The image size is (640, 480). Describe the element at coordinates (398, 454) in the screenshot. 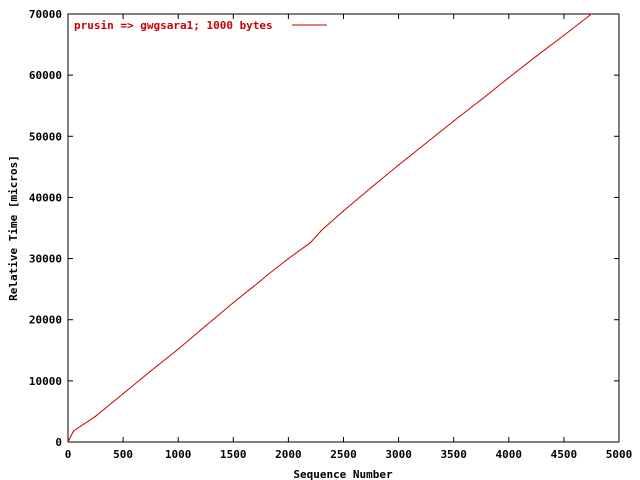

I see `x-tick-label: 3000` at that location.